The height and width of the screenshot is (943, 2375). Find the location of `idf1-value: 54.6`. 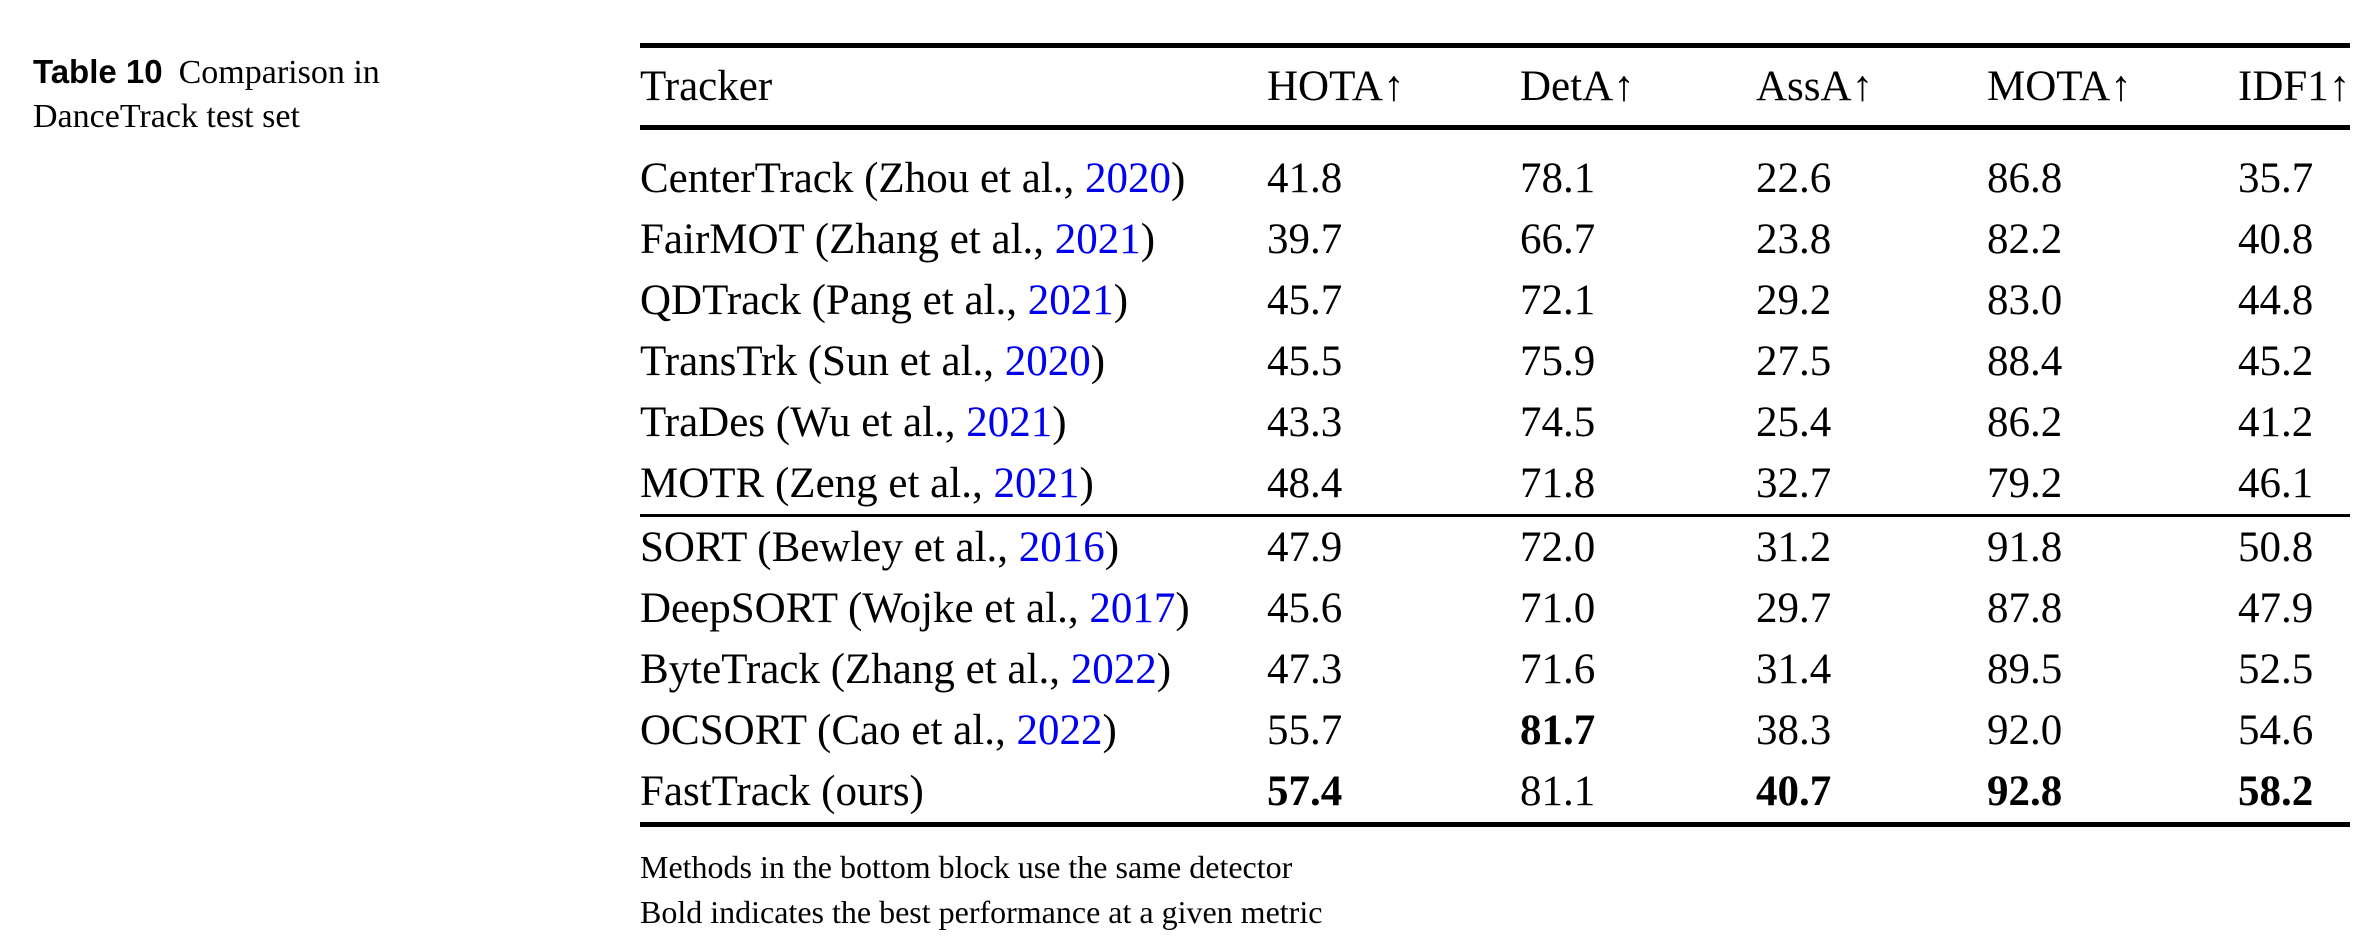

idf1-value: 54.6 is located at coordinates (2276, 730).